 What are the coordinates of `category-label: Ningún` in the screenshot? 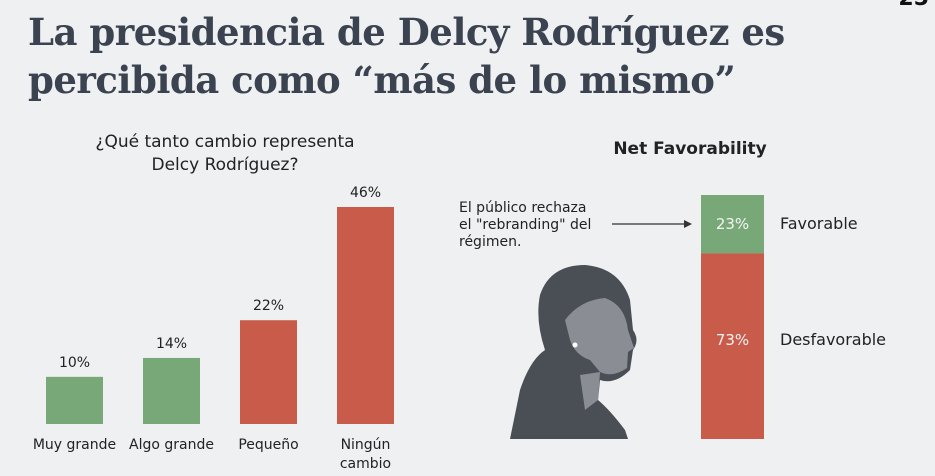 It's located at (366, 445).